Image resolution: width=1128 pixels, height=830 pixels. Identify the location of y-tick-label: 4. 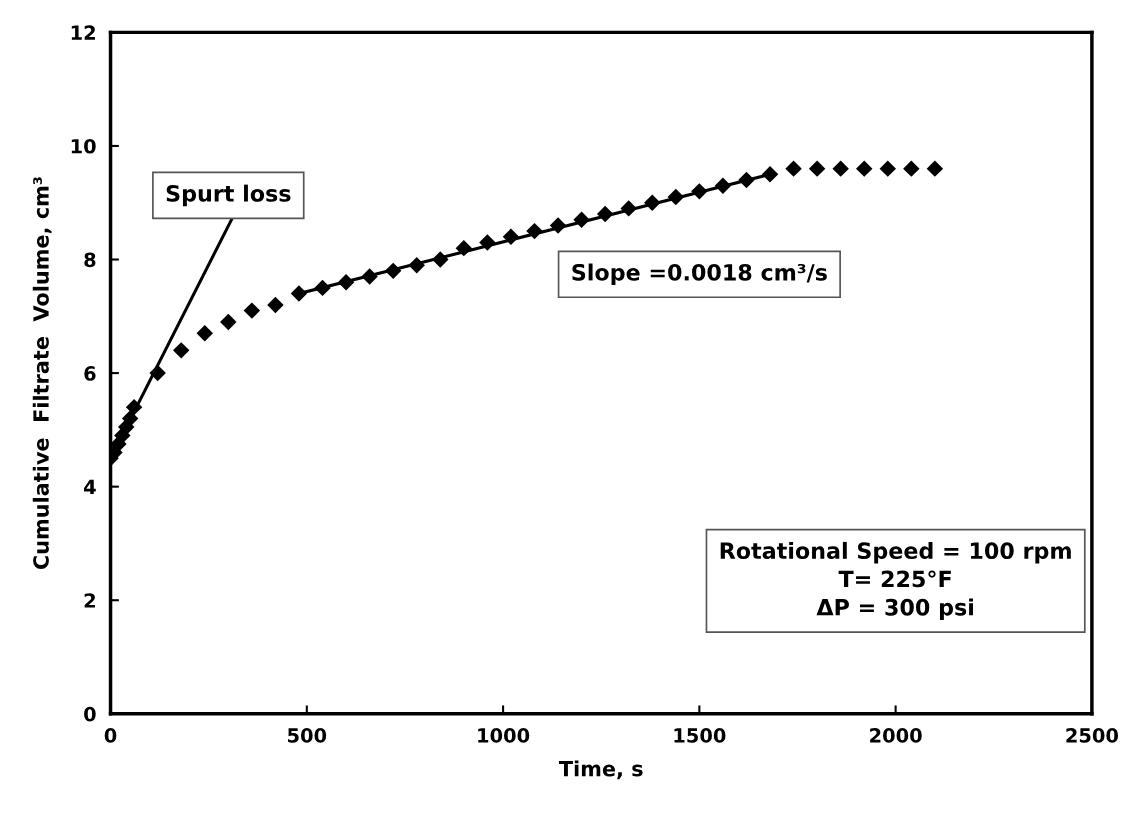
(90, 487).